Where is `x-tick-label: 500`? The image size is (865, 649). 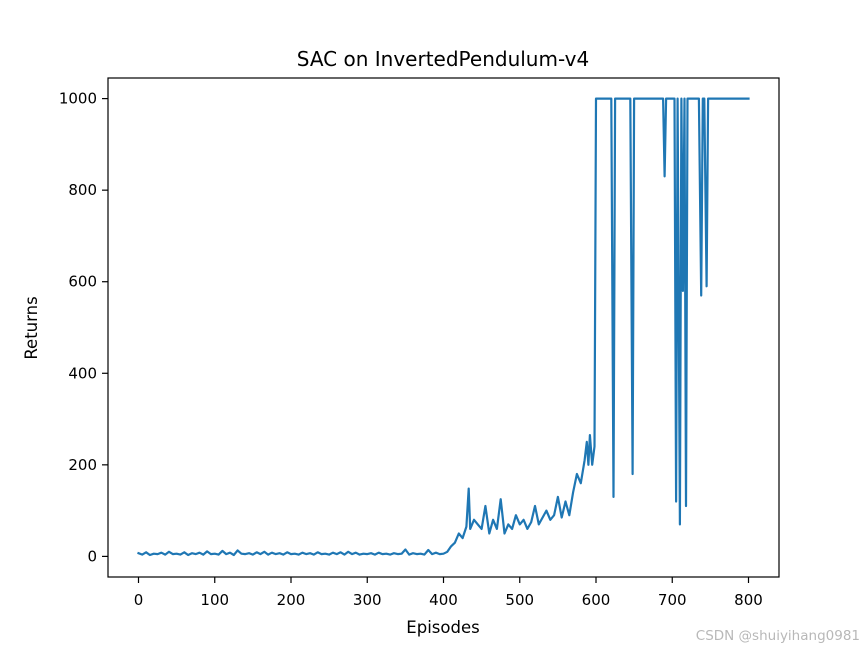
x-tick-label: 500 is located at coordinates (519, 600).